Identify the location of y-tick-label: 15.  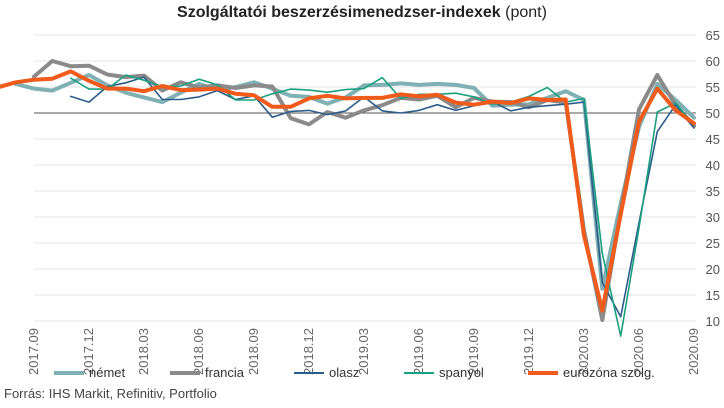
(713, 295).